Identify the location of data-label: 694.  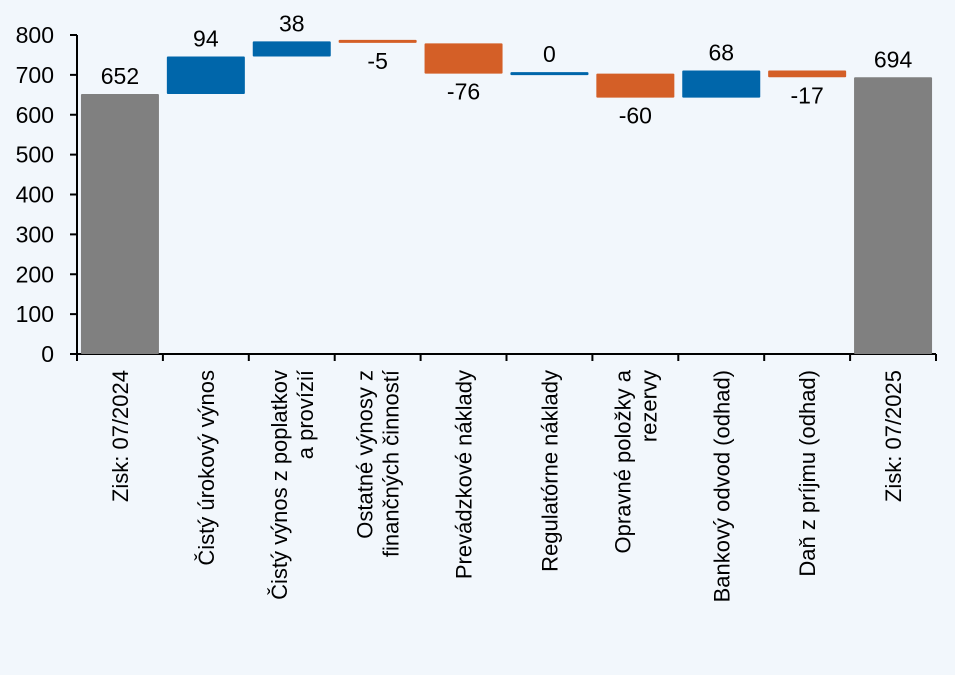
(893, 59).